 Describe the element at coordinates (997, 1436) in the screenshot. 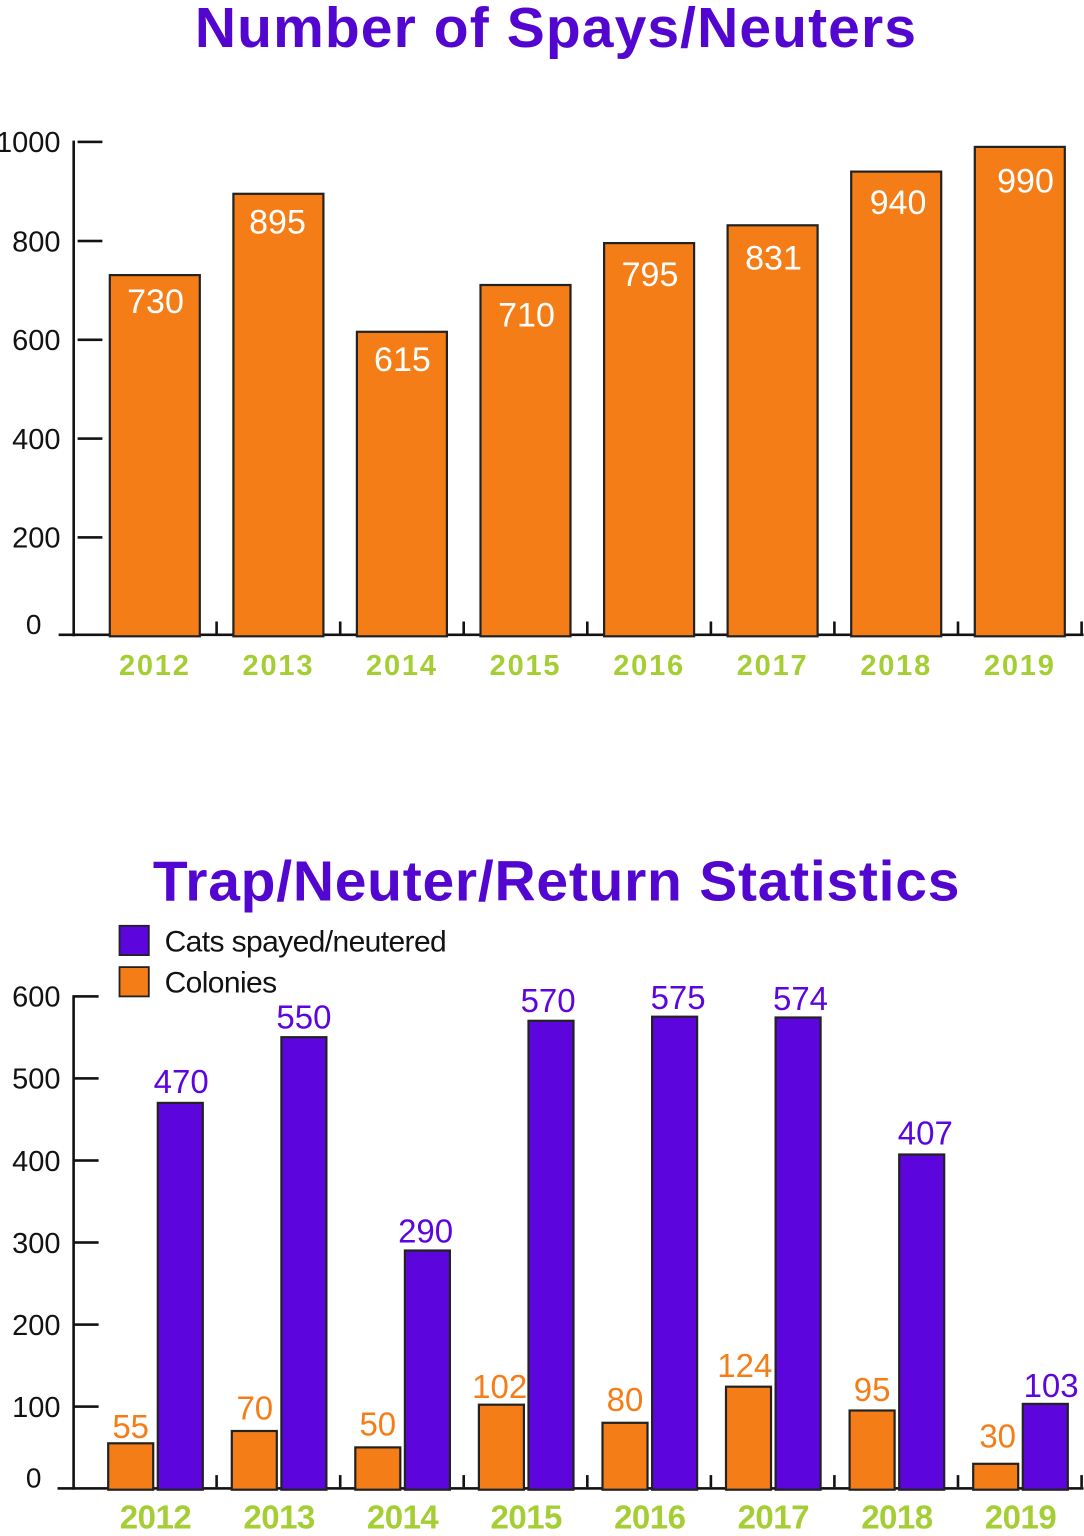

I see `svg-text: 30` at that location.